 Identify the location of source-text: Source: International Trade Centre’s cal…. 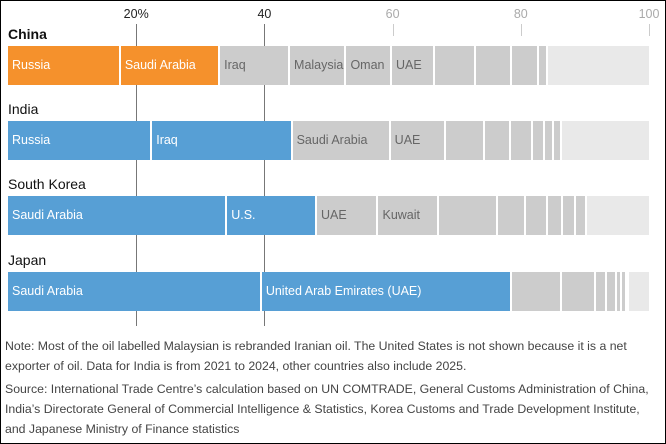
(327, 409).